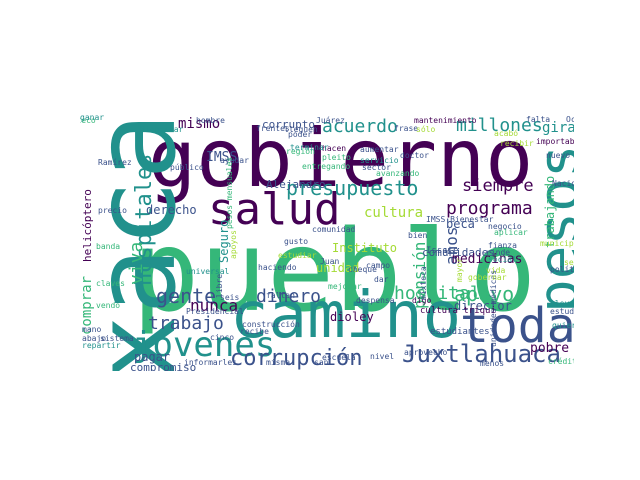  Describe the element at coordinates (204, 345) in the screenshot. I see `word: jóvenes` at that location.